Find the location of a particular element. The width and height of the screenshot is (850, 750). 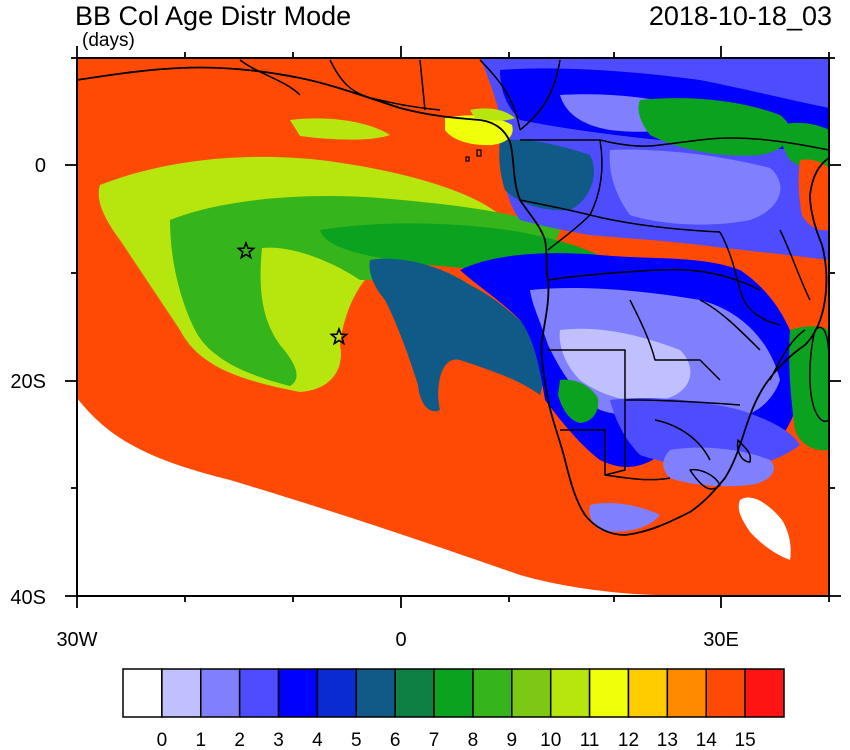

colorbar-label: 5 is located at coordinates (356, 740).